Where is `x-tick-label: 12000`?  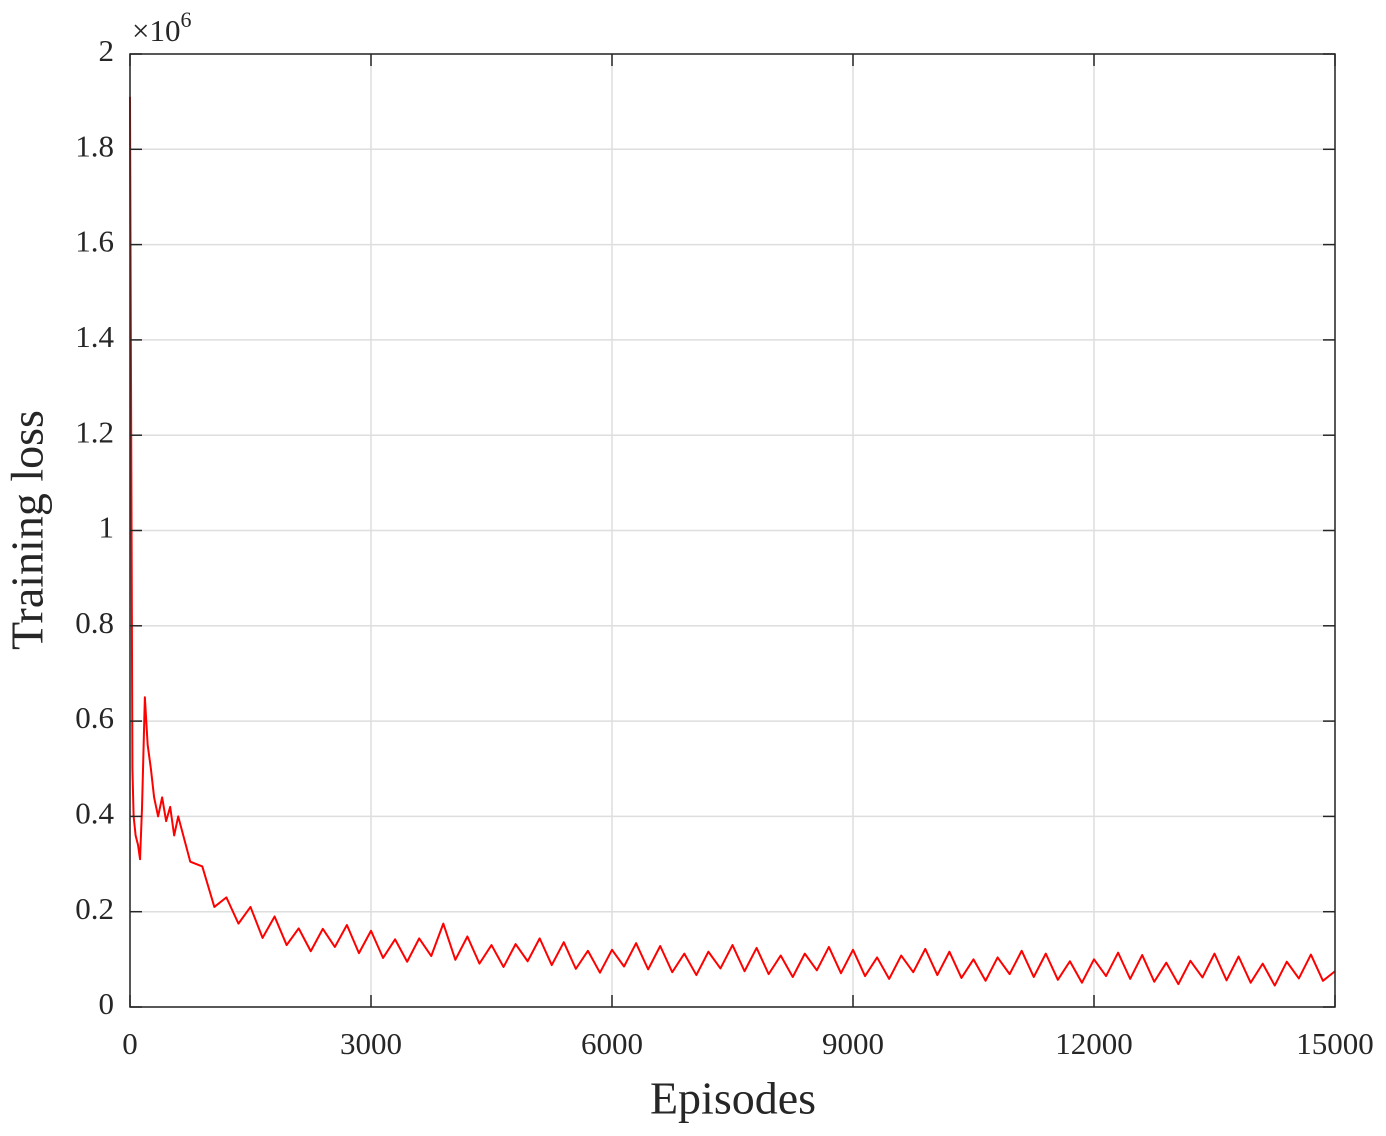 x-tick-label: 12000 is located at coordinates (1094, 1043).